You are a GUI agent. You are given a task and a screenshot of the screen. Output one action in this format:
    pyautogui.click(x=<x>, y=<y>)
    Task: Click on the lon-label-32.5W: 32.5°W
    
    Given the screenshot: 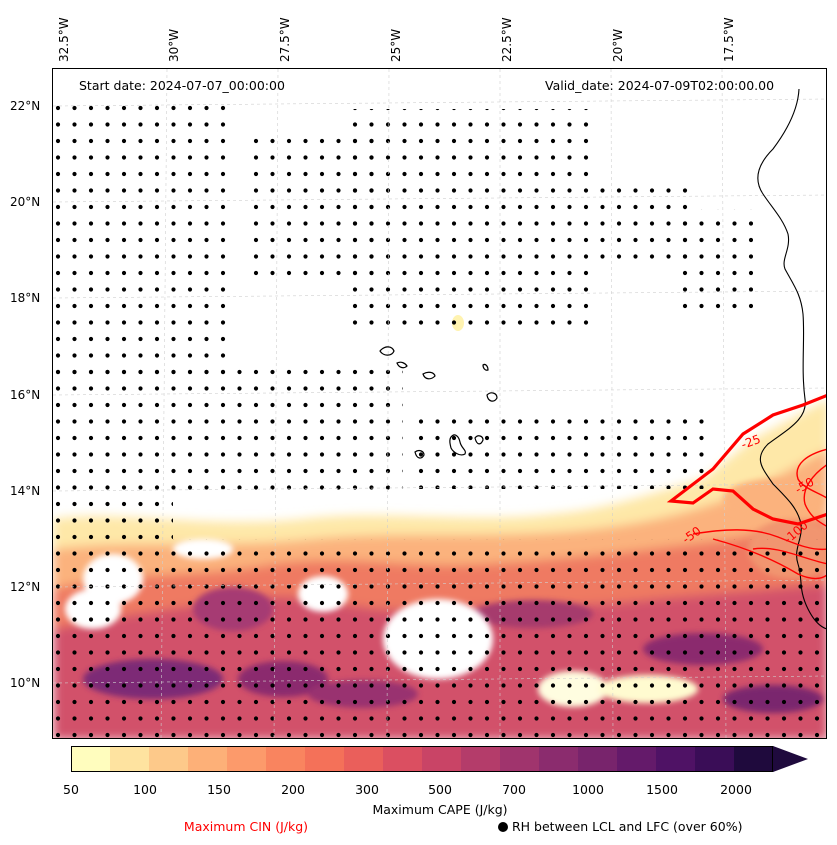 What is the action you would take?
    pyautogui.click(x=64, y=39)
    